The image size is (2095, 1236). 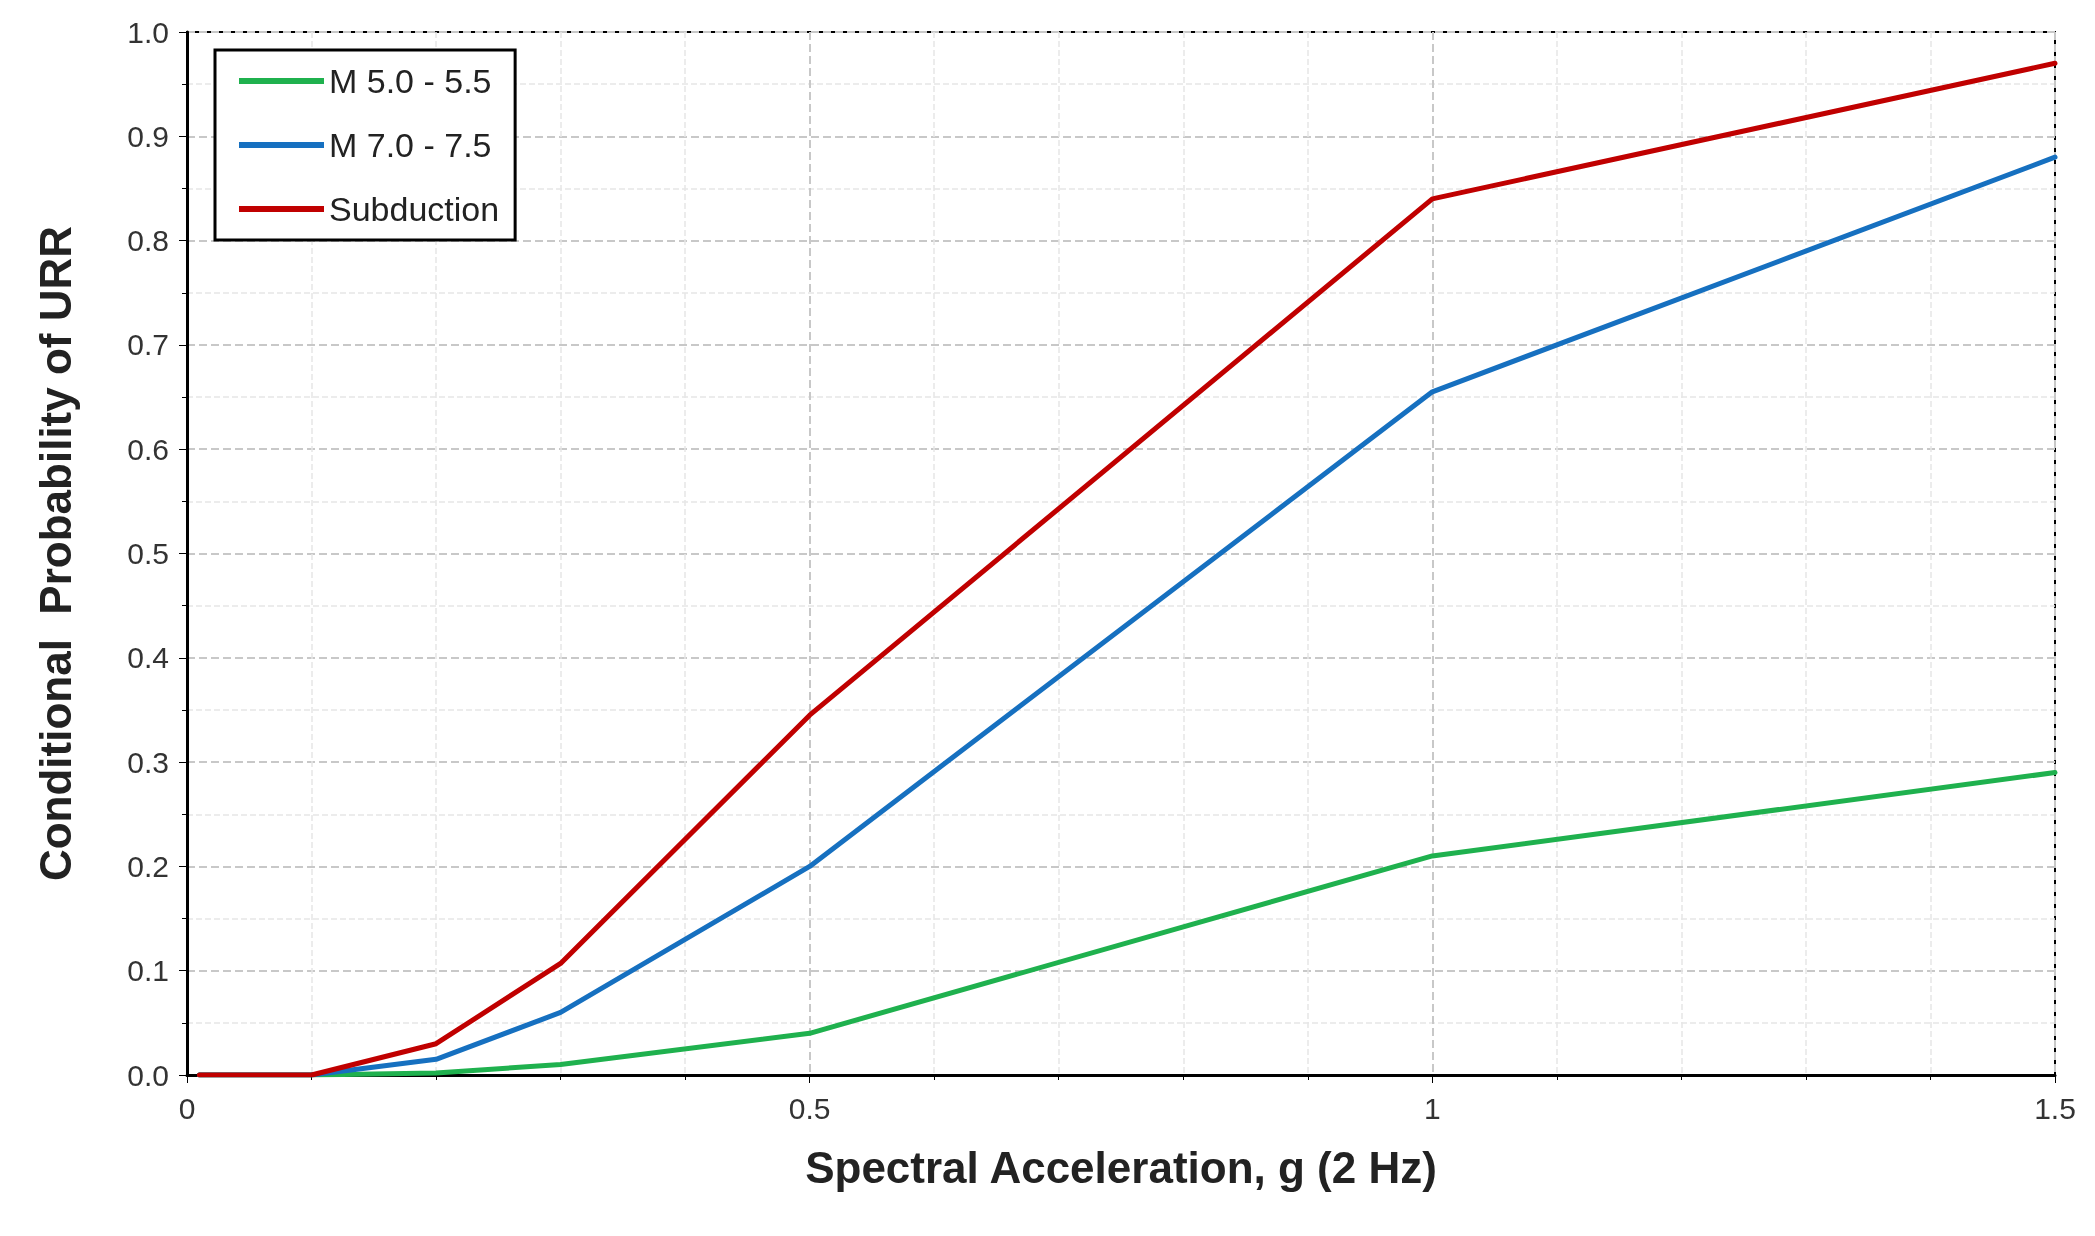 What do you see at coordinates (148, 345) in the screenshot?
I see `y-tick-label: 0.7` at bounding box center [148, 345].